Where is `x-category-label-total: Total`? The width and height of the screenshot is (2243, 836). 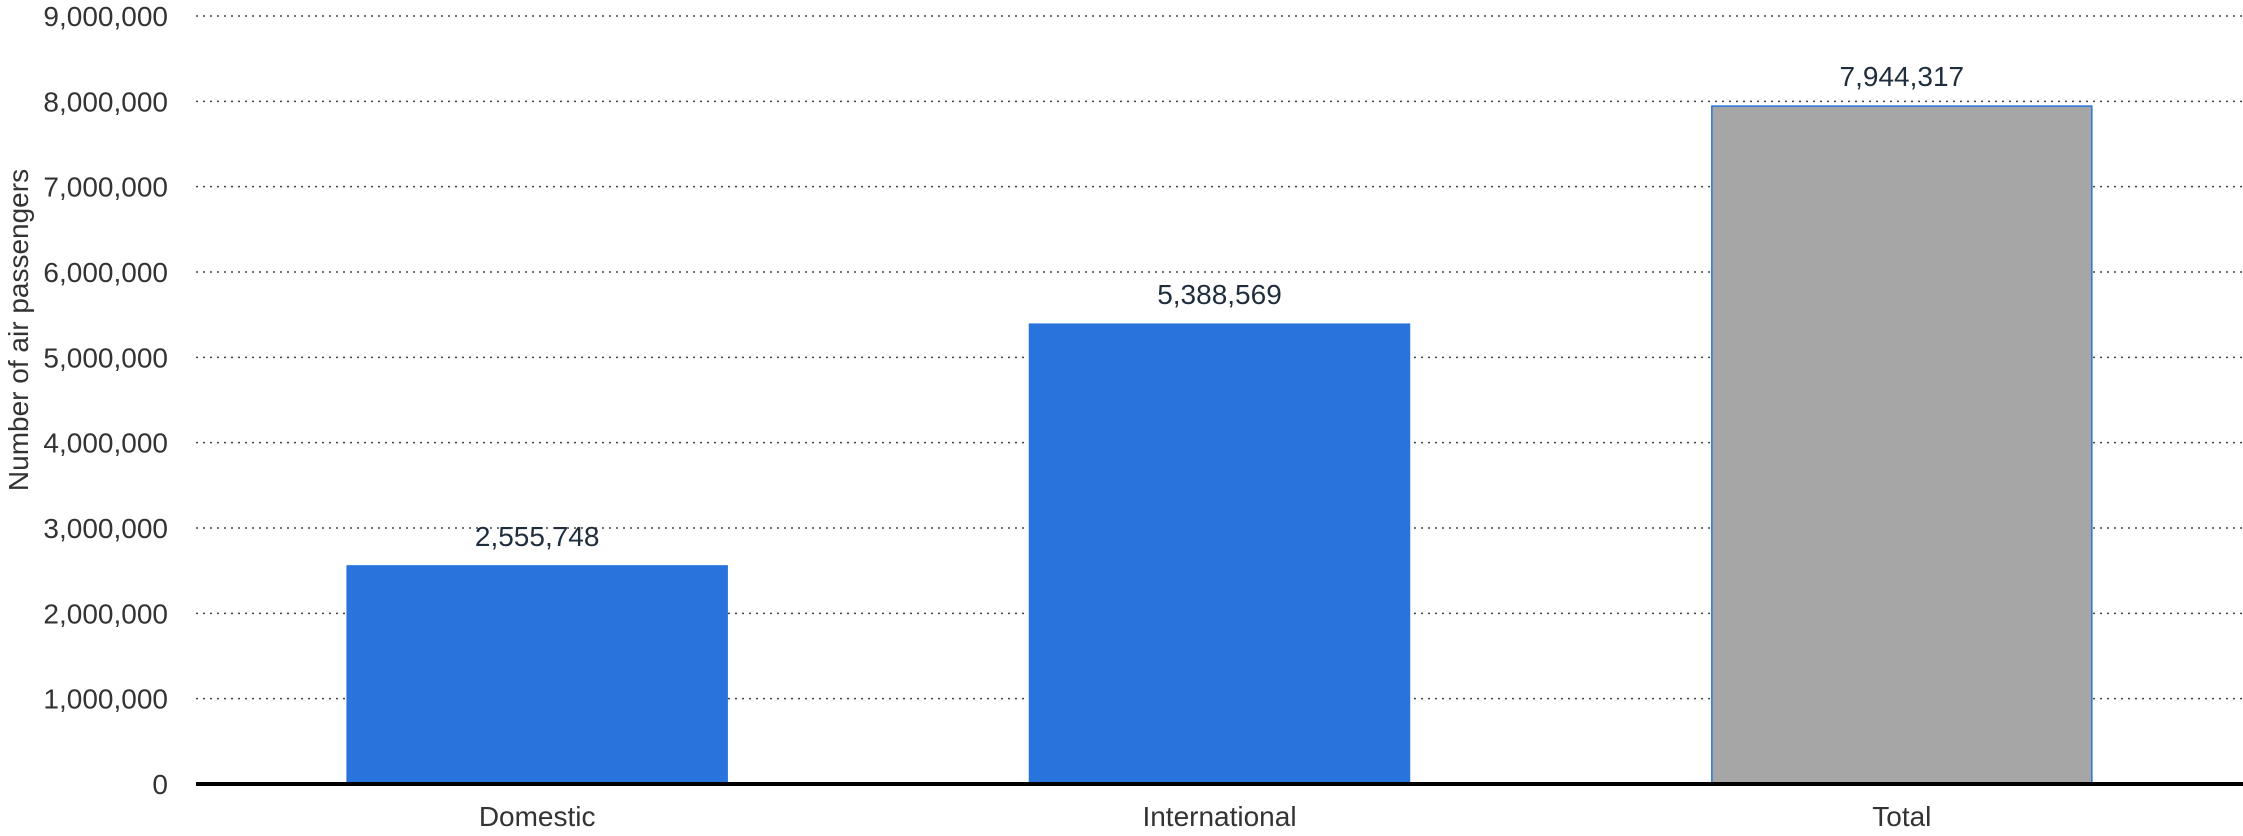 x-category-label-total: Total is located at coordinates (1901, 816).